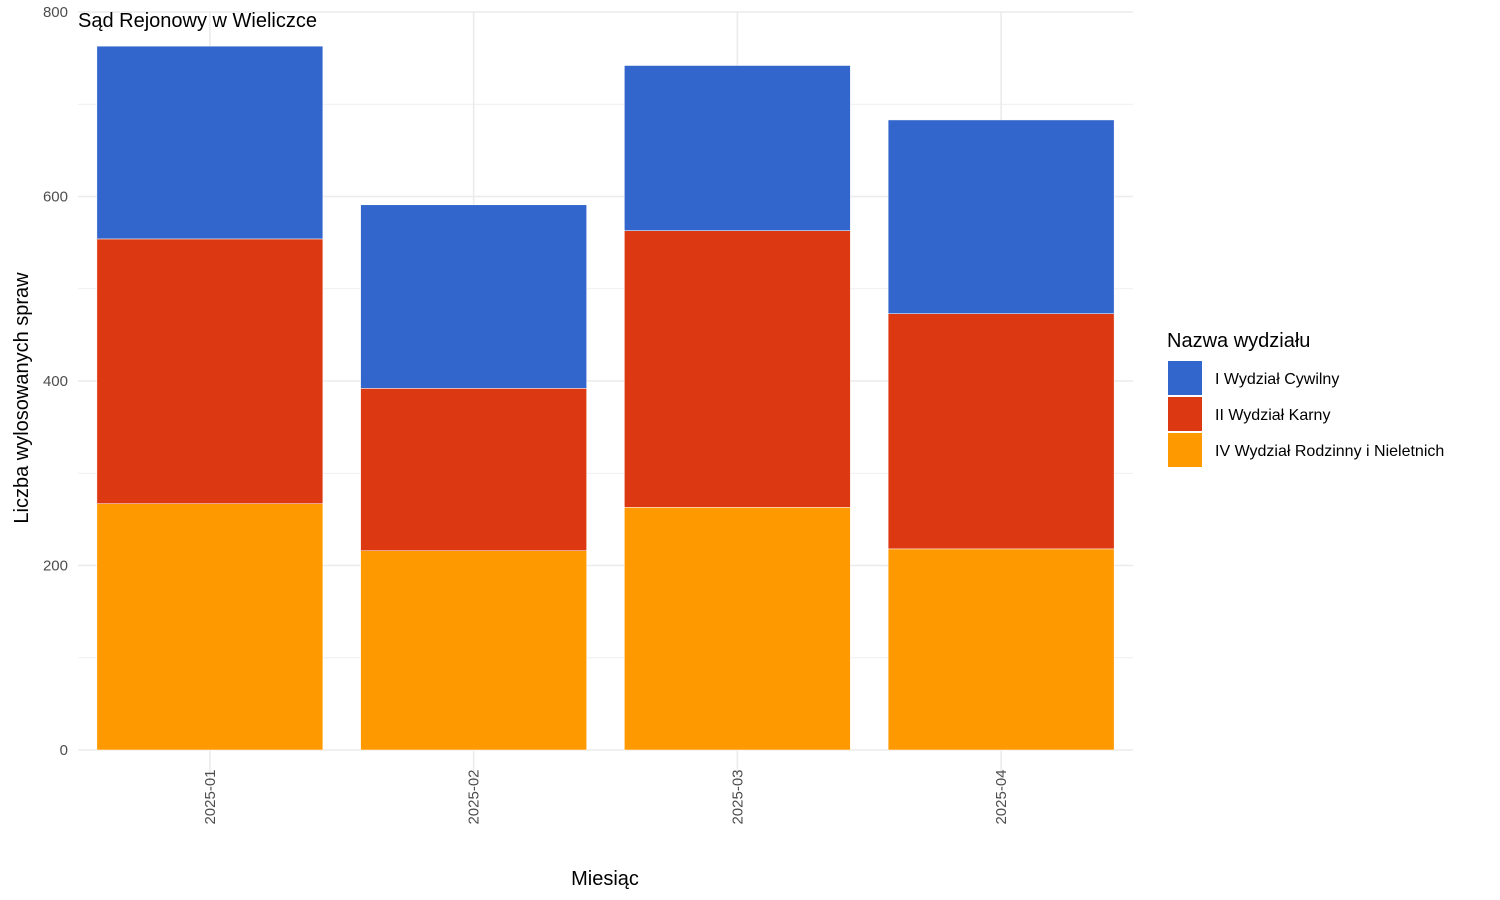 The width and height of the screenshot is (1500, 900). Describe the element at coordinates (55, 566) in the screenshot. I see `y-tick-label: 200` at that location.